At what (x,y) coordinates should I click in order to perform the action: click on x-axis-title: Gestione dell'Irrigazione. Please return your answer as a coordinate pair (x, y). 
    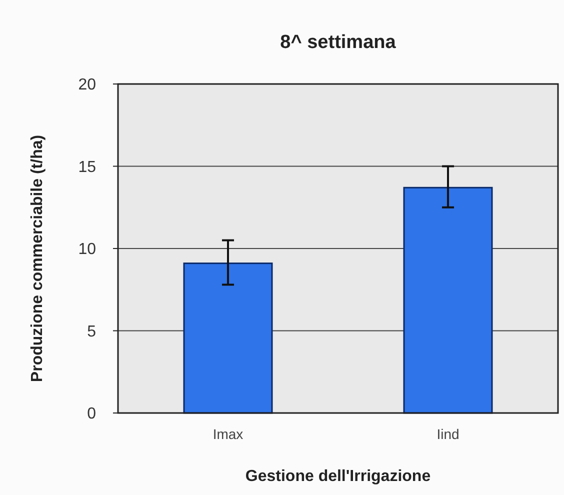
    Looking at the image, I should click on (338, 476).